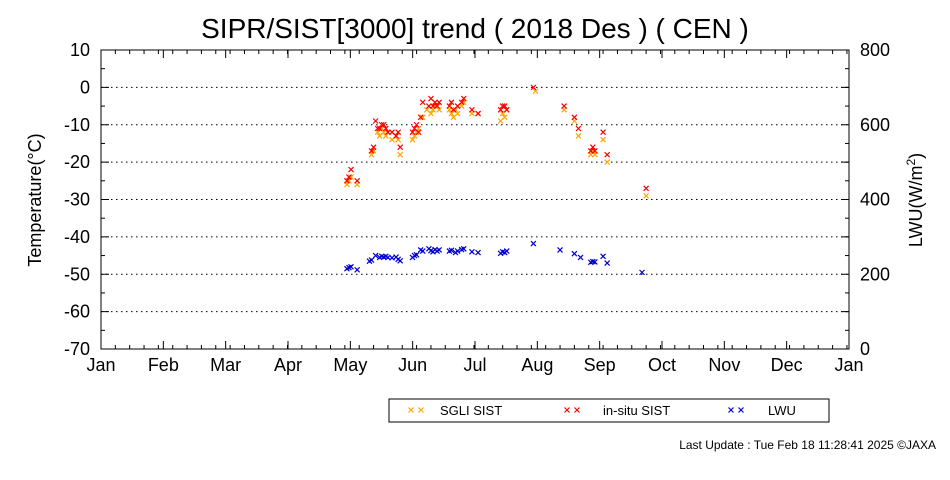 The image size is (950, 480). I want to click on legend-marker-in-situ-sist, so click(567, 410).